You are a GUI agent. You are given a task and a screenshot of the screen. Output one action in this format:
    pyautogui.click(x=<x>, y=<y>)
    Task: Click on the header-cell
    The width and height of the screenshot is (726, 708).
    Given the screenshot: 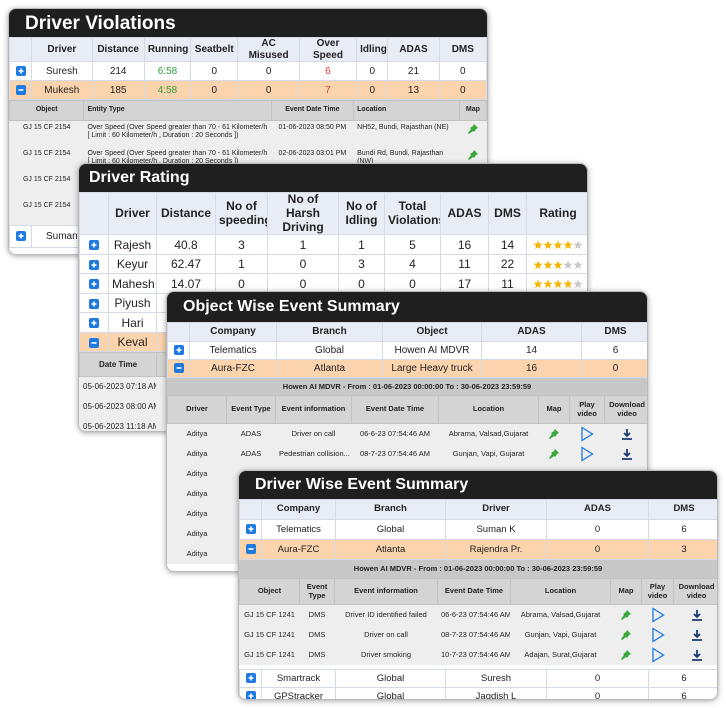 What is the action you would take?
    pyautogui.click(x=178, y=332)
    